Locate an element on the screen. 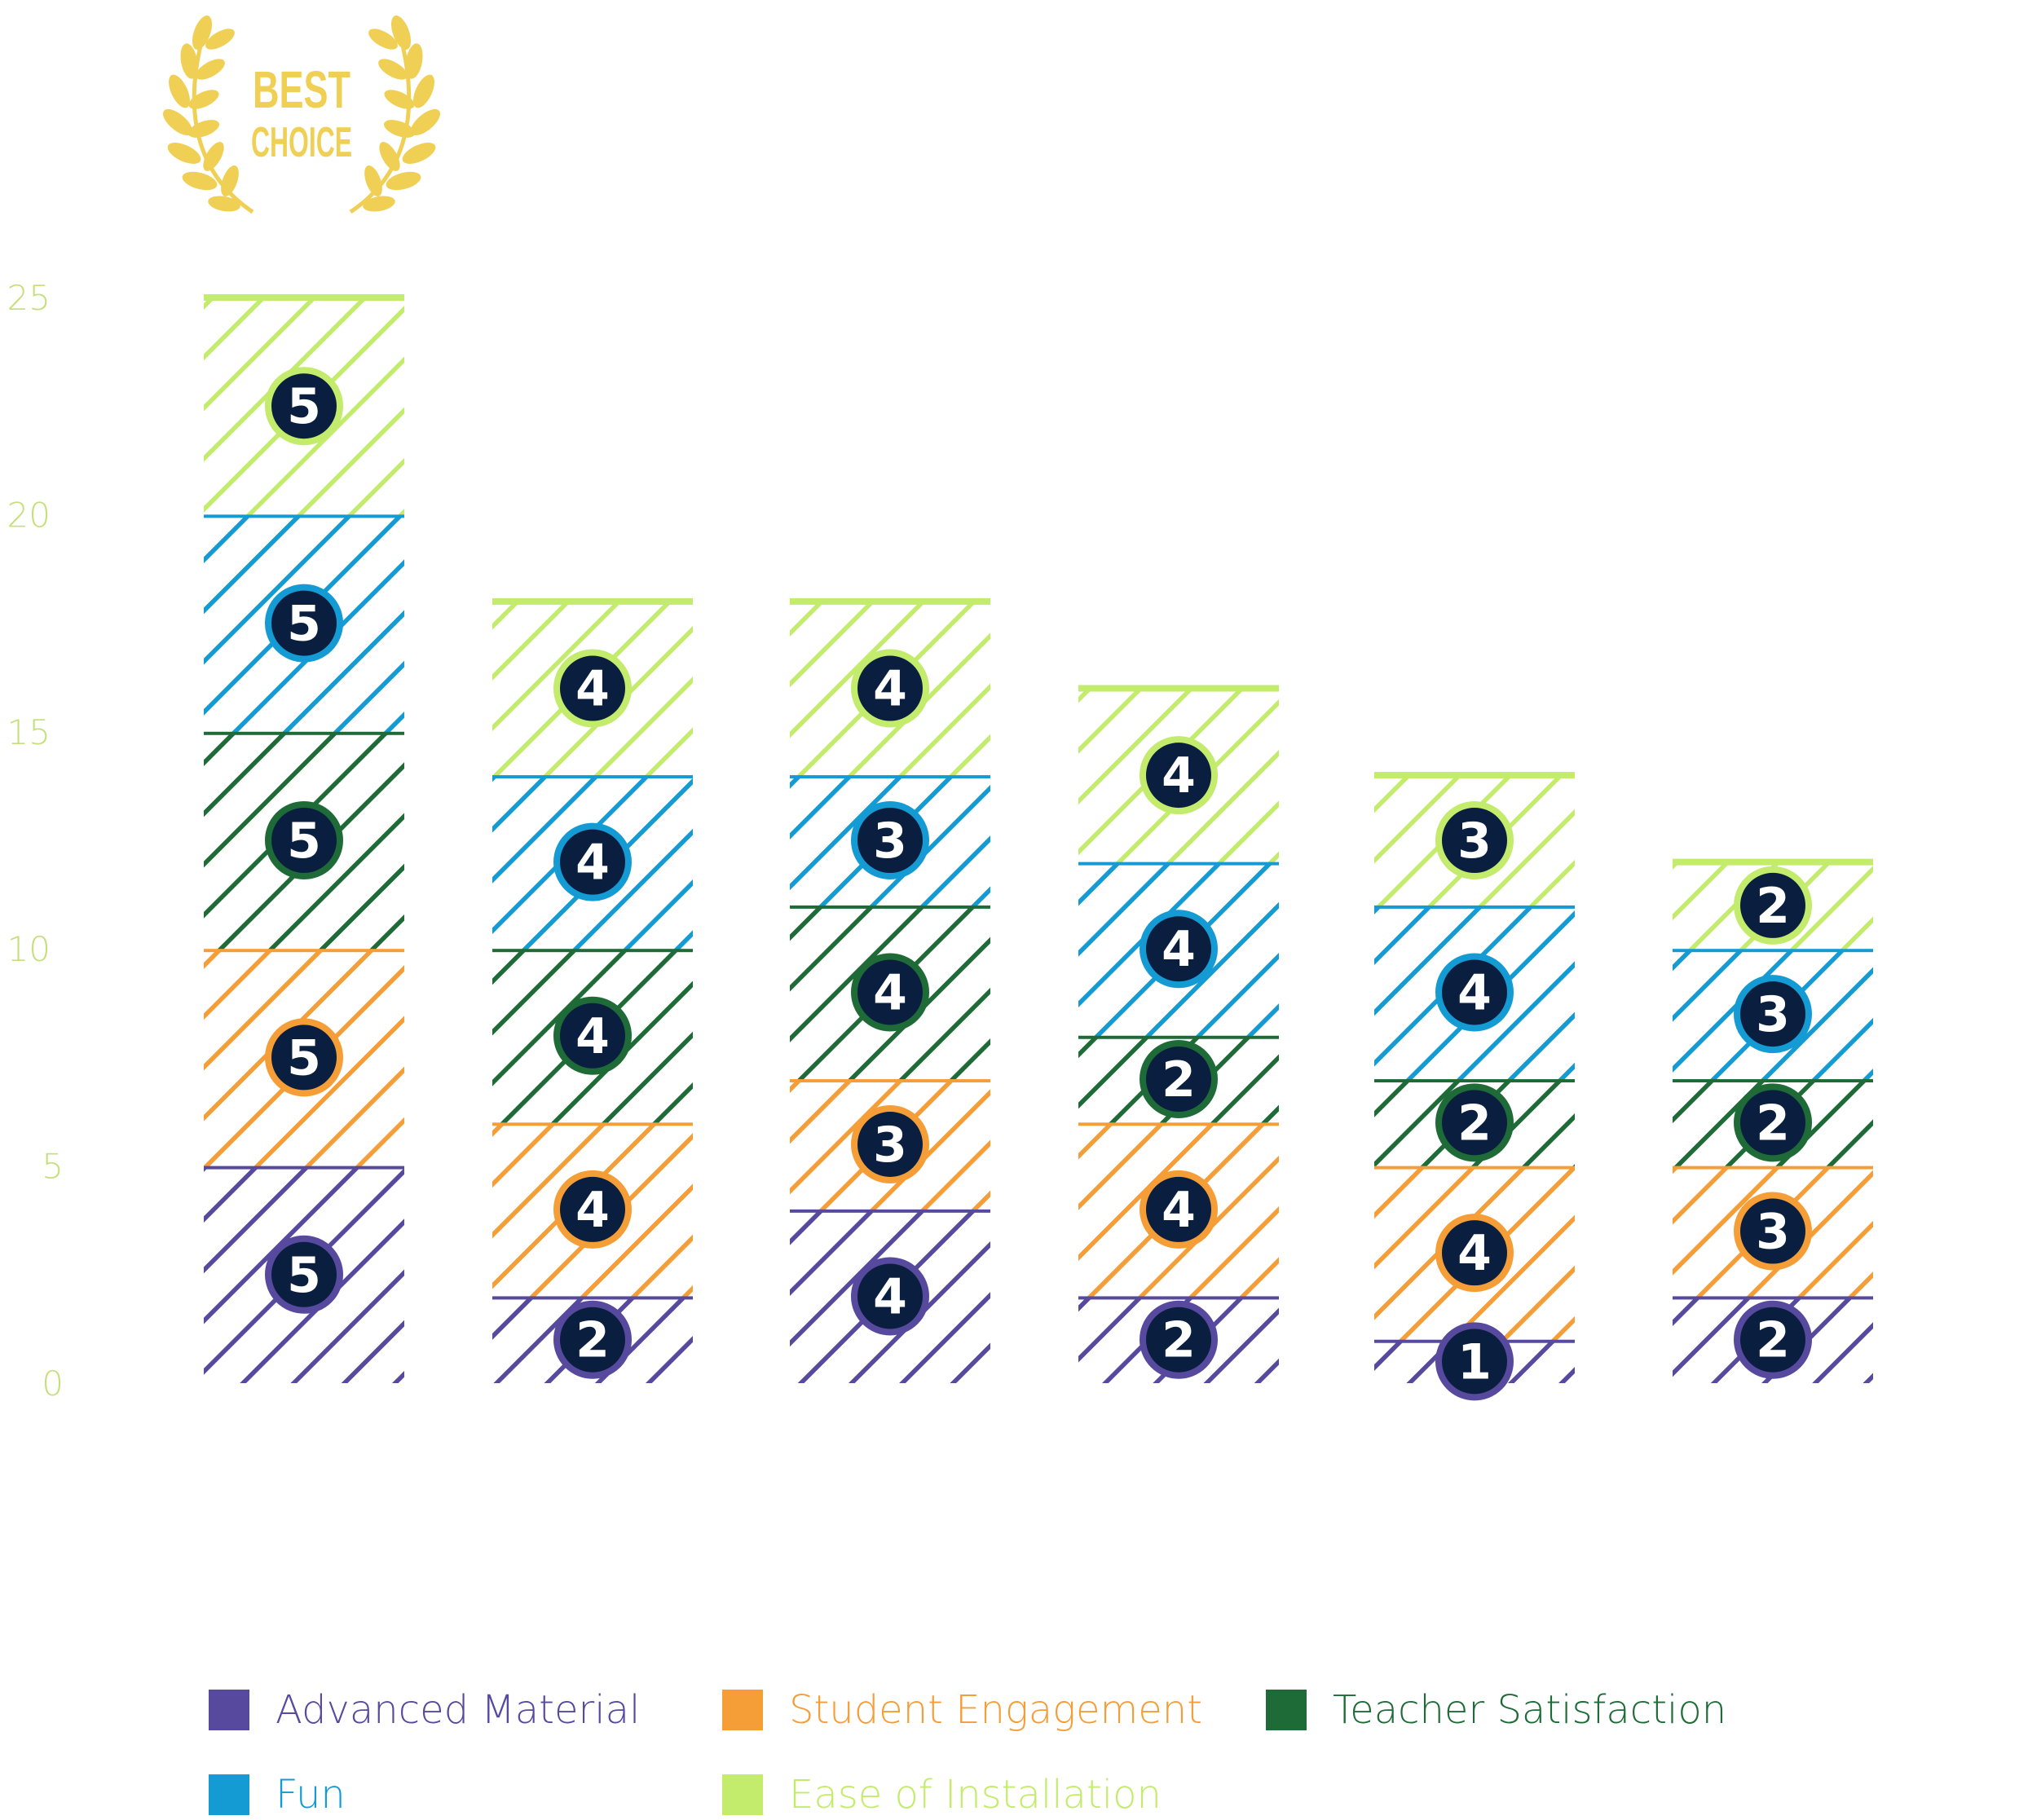  legend-item-ease-of-installation: Ease of Installation is located at coordinates (942, 1795).